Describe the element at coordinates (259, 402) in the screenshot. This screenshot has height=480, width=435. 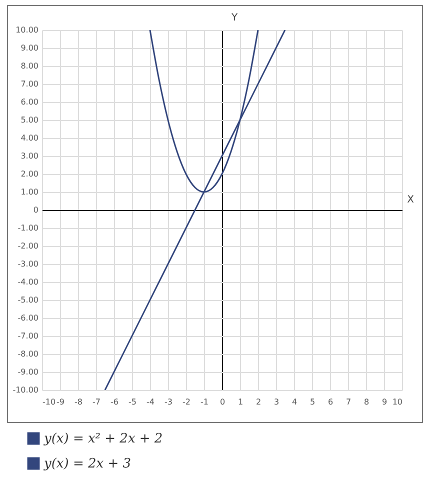
I see `x-tick-label: 2` at that location.